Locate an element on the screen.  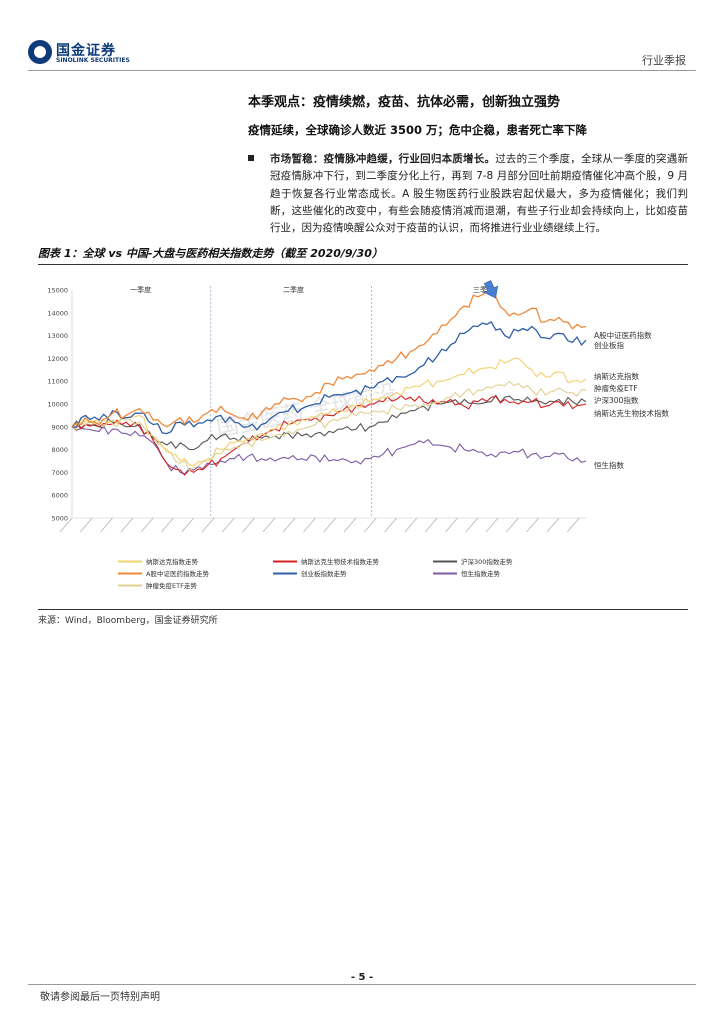
page-number: - 5 - is located at coordinates (362, 977).